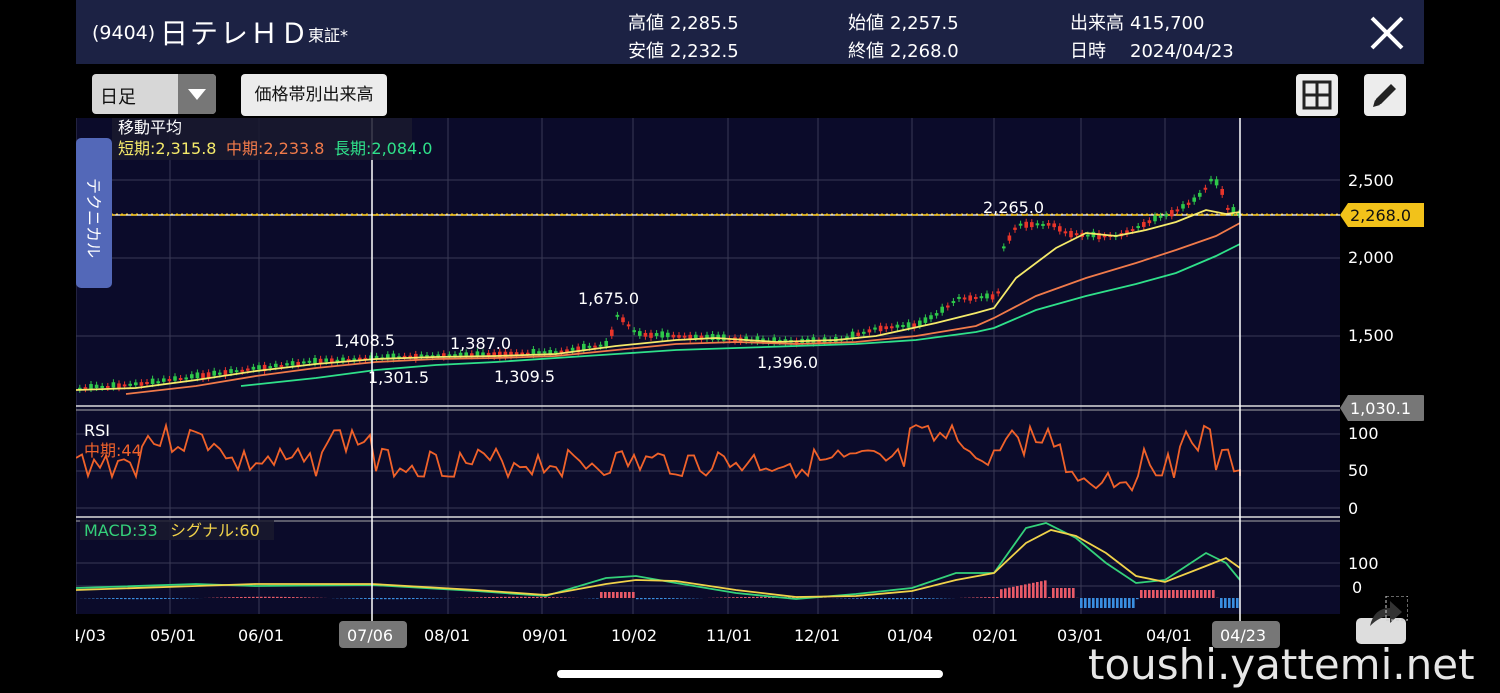 The image size is (1500, 693). What do you see at coordinates (1317, 95) in the screenshot?
I see `grid-layout-button` at bounding box center [1317, 95].